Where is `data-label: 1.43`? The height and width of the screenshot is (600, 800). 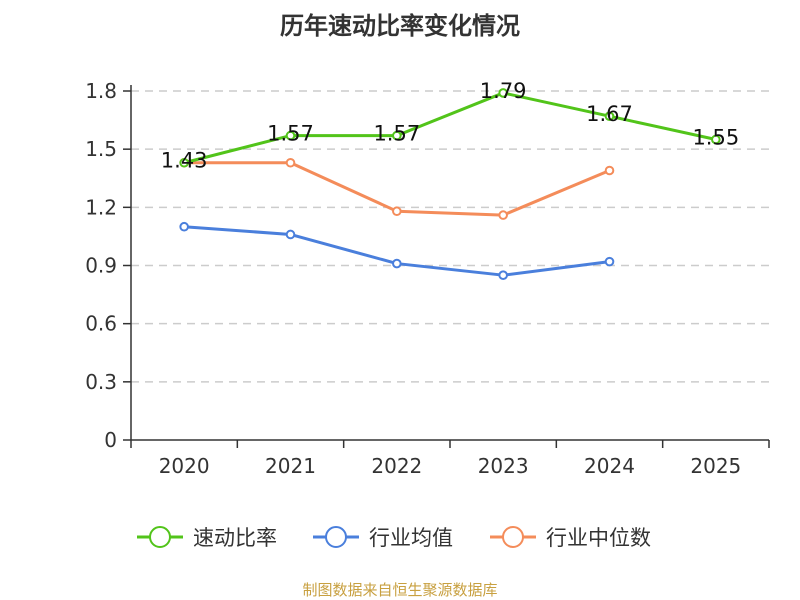
data-label: 1.43 is located at coordinates (184, 161).